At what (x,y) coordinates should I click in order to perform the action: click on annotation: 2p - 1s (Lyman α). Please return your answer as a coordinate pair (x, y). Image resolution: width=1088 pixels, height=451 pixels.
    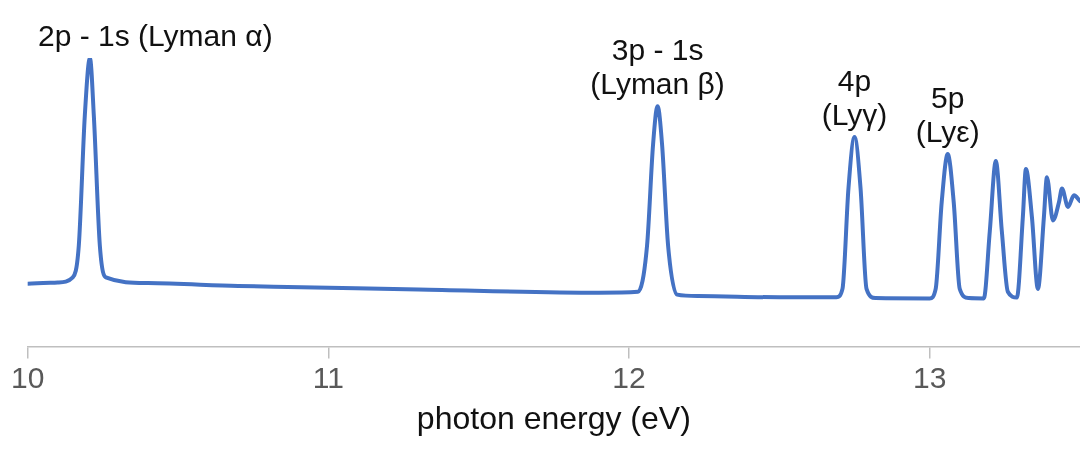
    Looking at the image, I should click on (155, 35).